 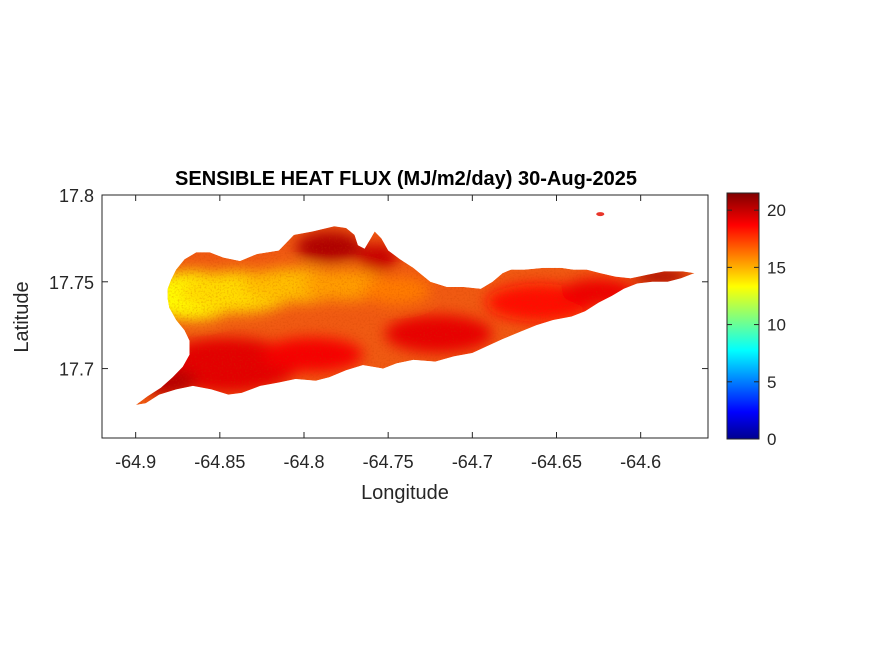 I want to click on x-tick-label: -64.9, so click(x=135, y=462).